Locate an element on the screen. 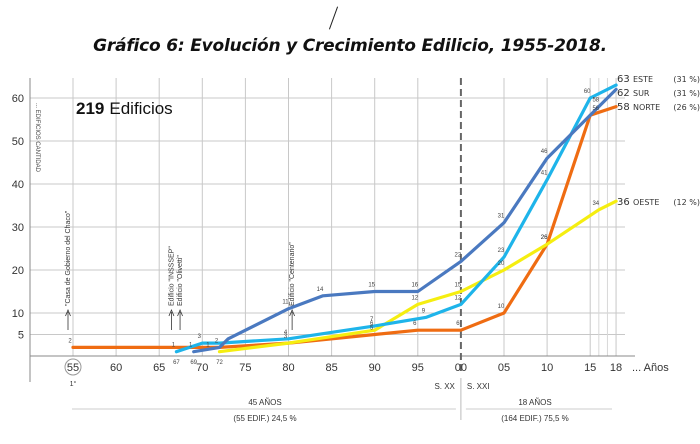 The width and height of the screenshot is (700, 444). data-label: 31 is located at coordinates (501, 217).